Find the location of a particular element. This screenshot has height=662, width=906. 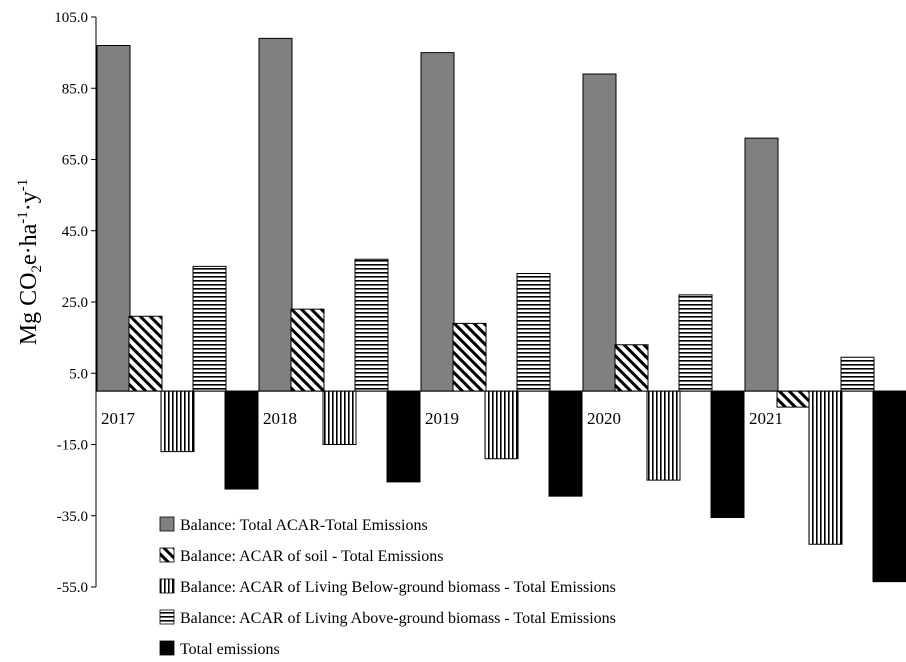

bar-horizontal-lines-2019 is located at coordinates (533, 332).